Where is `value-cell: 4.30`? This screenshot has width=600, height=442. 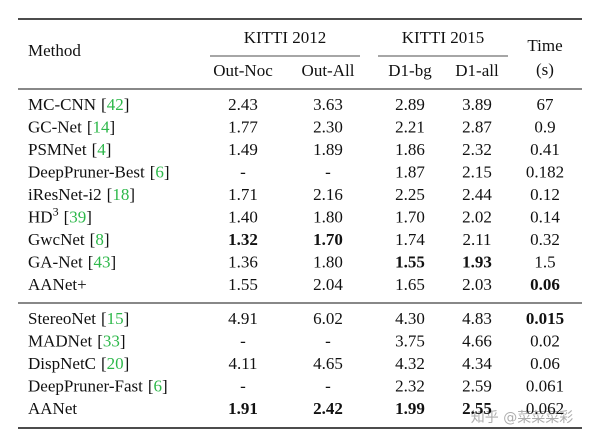
value-cell: 4.30 is located at coordinates (410, 318).